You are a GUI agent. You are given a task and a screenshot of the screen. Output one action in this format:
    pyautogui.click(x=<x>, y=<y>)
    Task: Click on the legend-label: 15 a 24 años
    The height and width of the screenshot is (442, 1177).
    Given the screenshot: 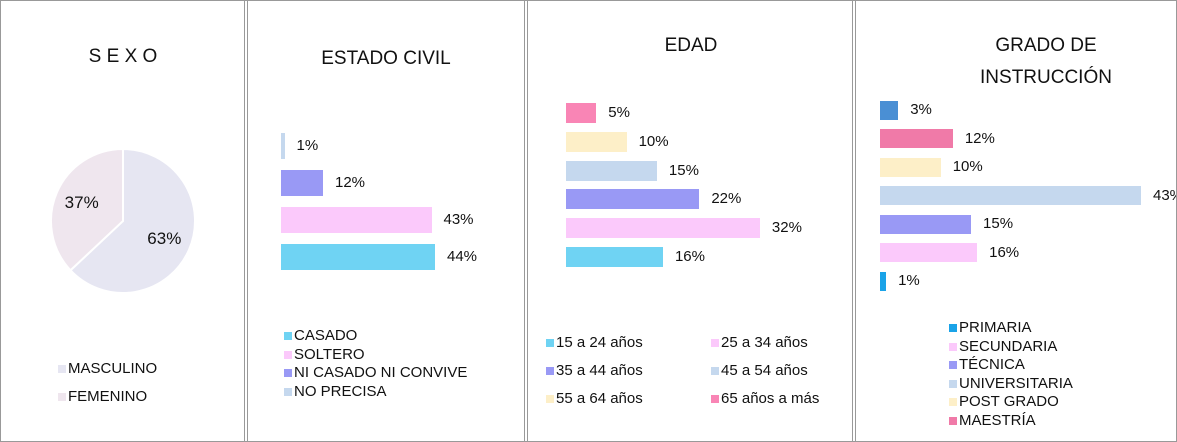 What is the action you would take?
    pyautogui.click(x=599, y=342)
    